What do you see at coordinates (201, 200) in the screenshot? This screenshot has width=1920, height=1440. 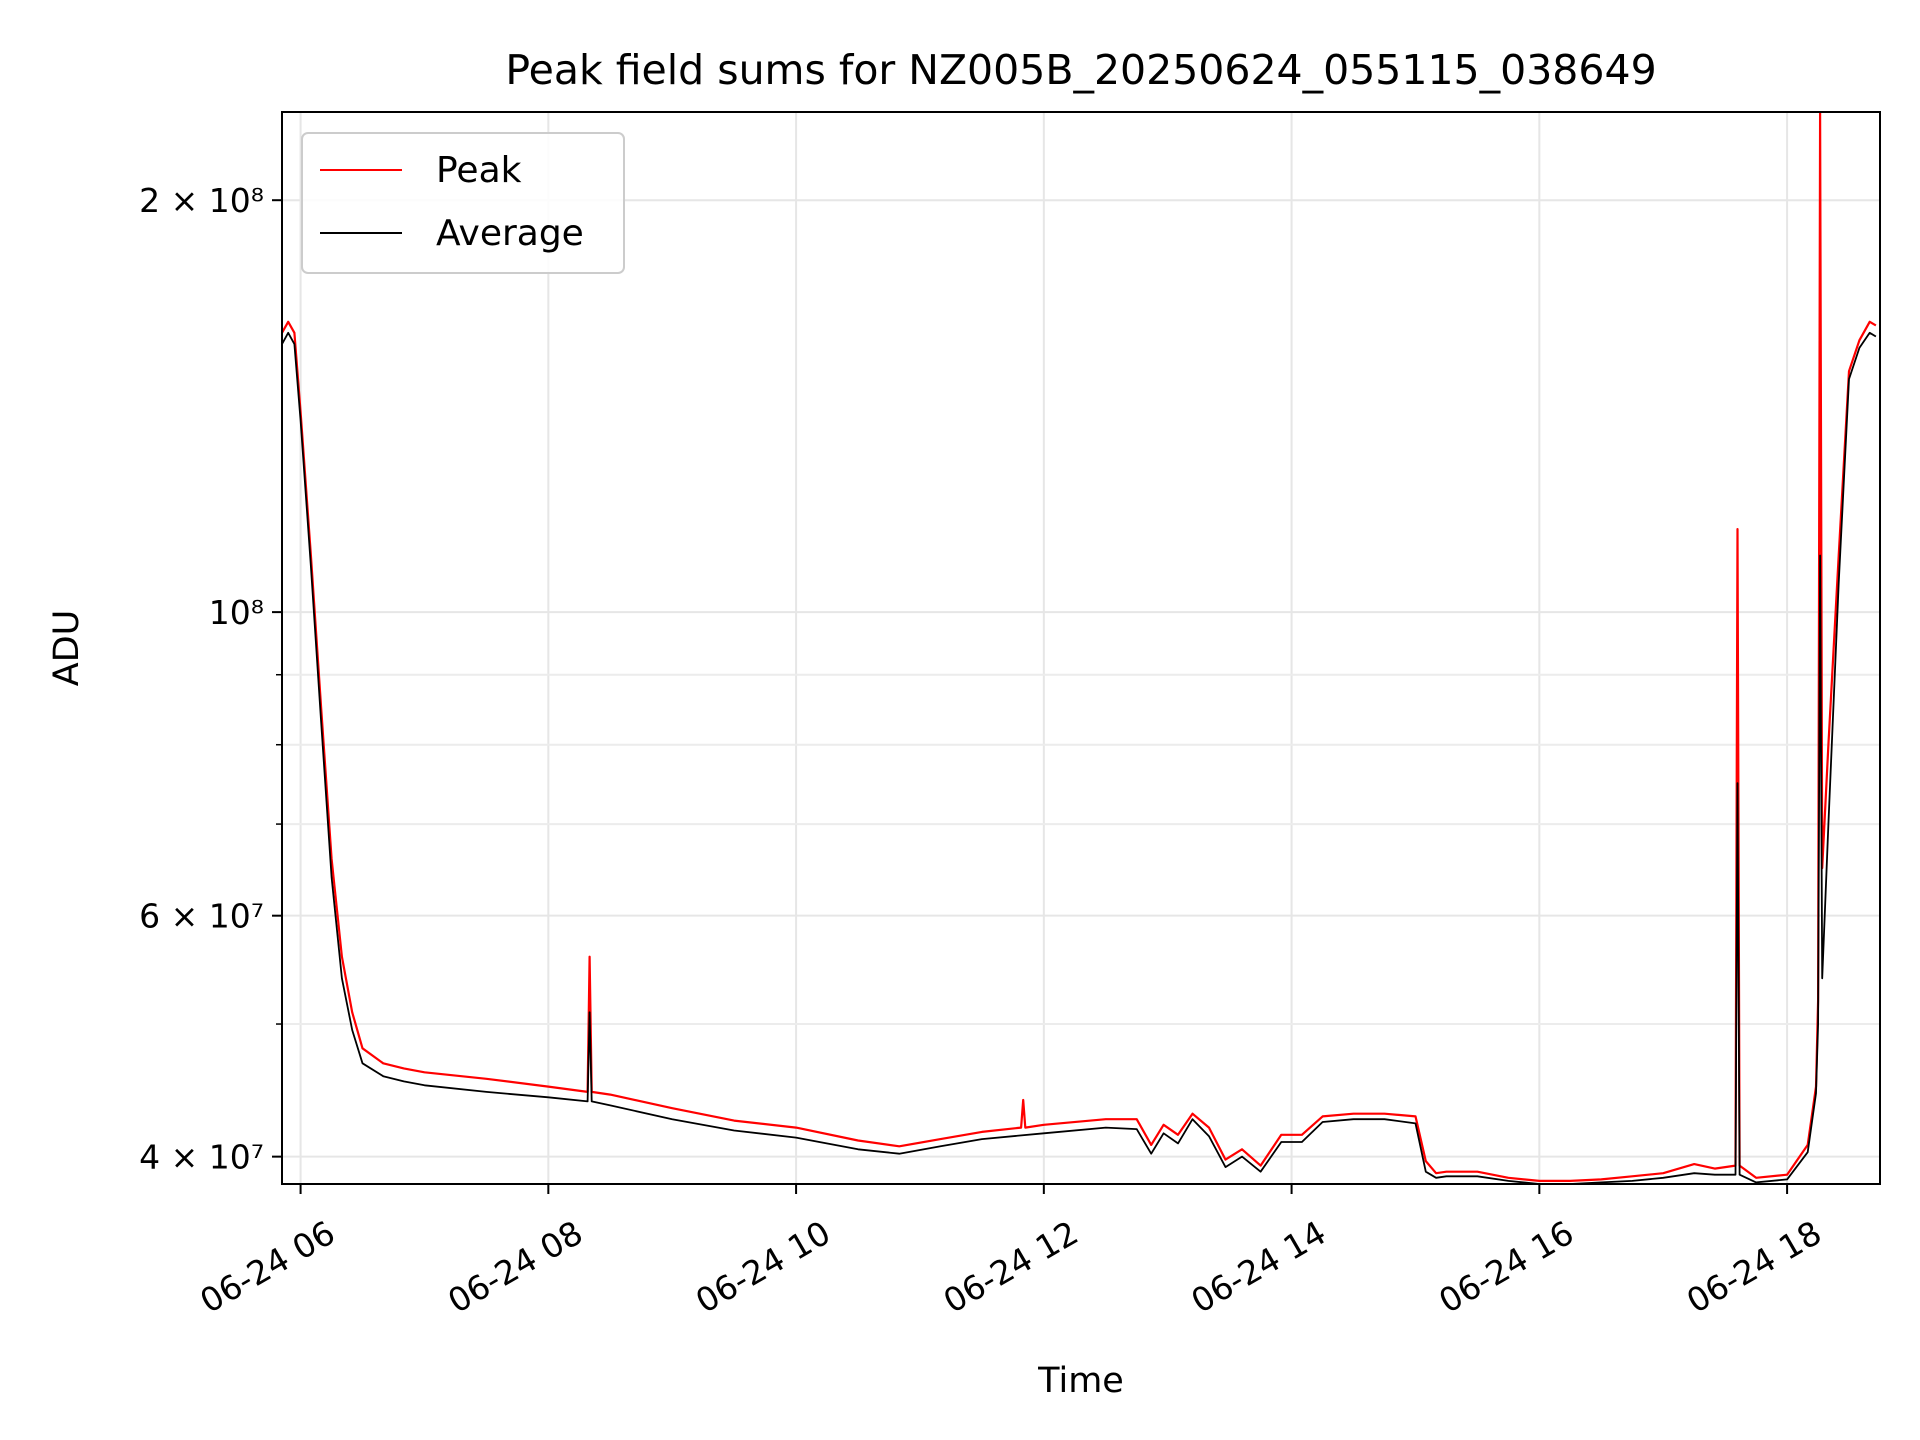 I see `y-tick-label: 2 × 10⁸` at bounding box center [201, 200].